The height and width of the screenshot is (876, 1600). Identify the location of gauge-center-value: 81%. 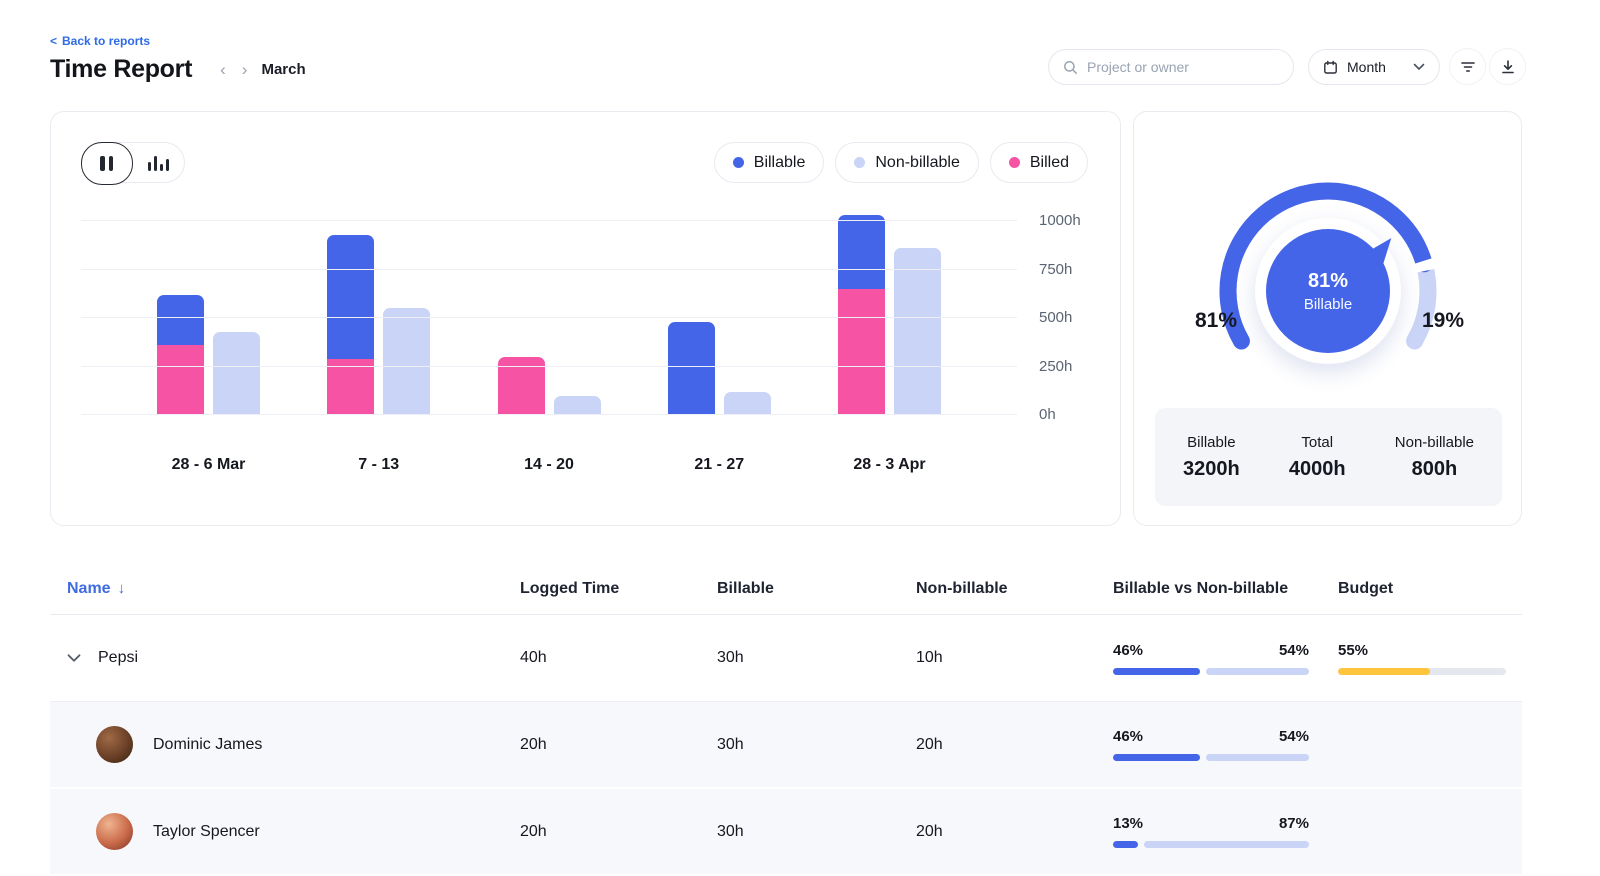
(1328, 280).